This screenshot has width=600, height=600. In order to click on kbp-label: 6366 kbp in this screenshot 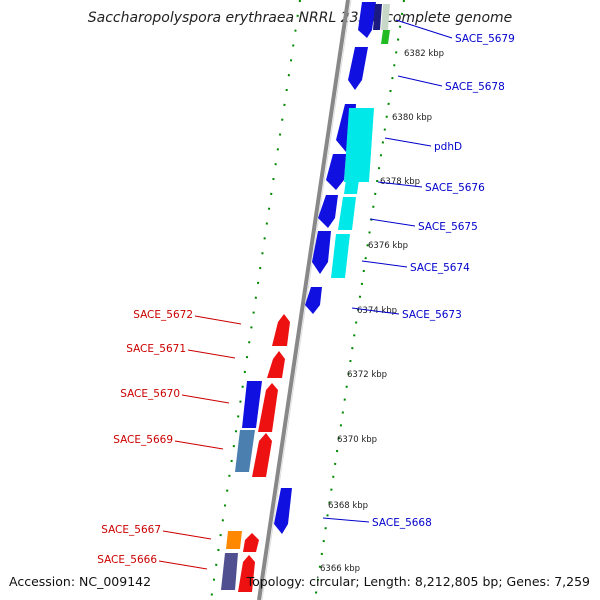, I will do `click(340, 569)`.